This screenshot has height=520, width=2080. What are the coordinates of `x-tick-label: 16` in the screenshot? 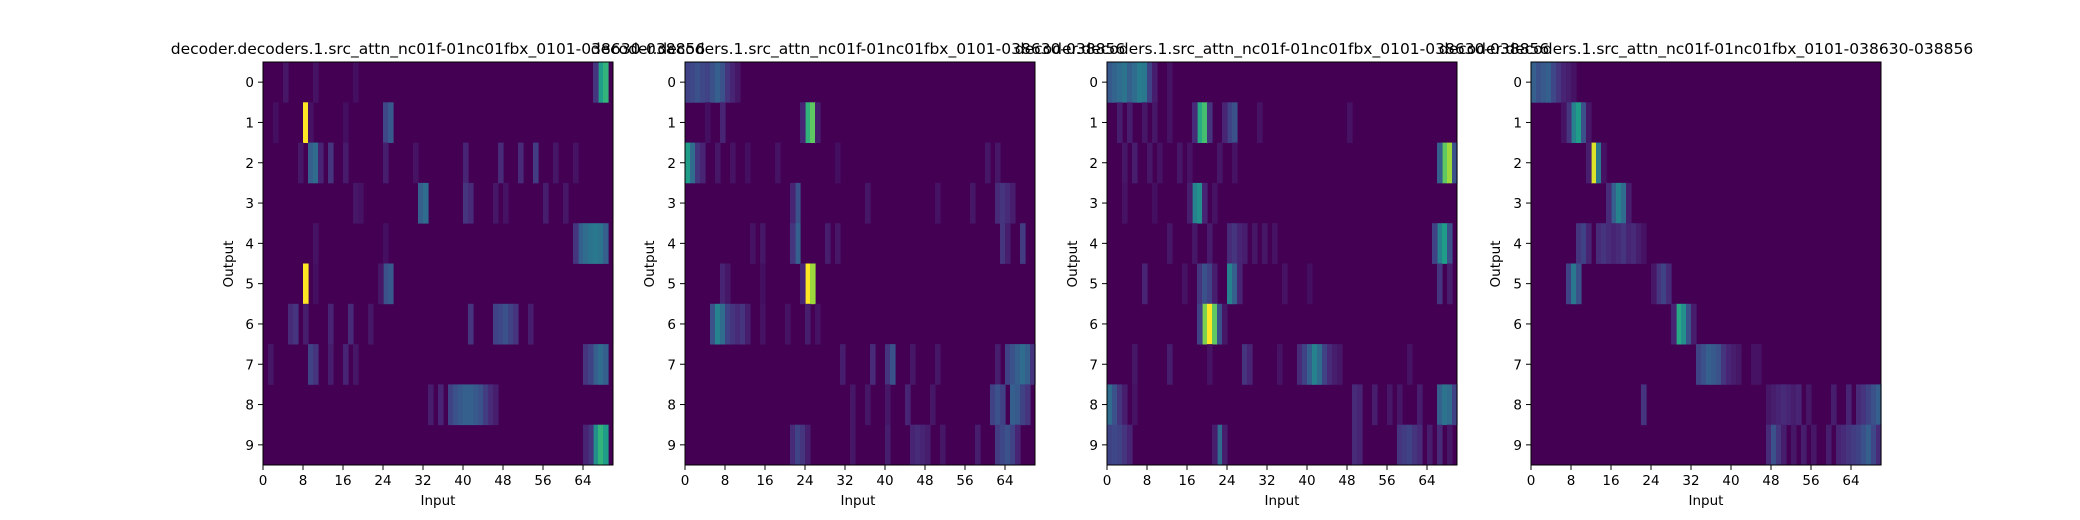 It's located at (1610, 481).